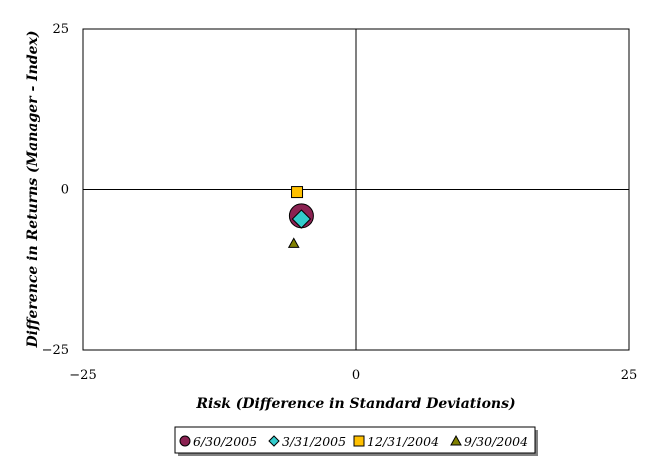  What do you see at coordinates (225, 441) in the screenshot?
I see `legend-label: 6/30/2005` at bounding box center [225, 441].